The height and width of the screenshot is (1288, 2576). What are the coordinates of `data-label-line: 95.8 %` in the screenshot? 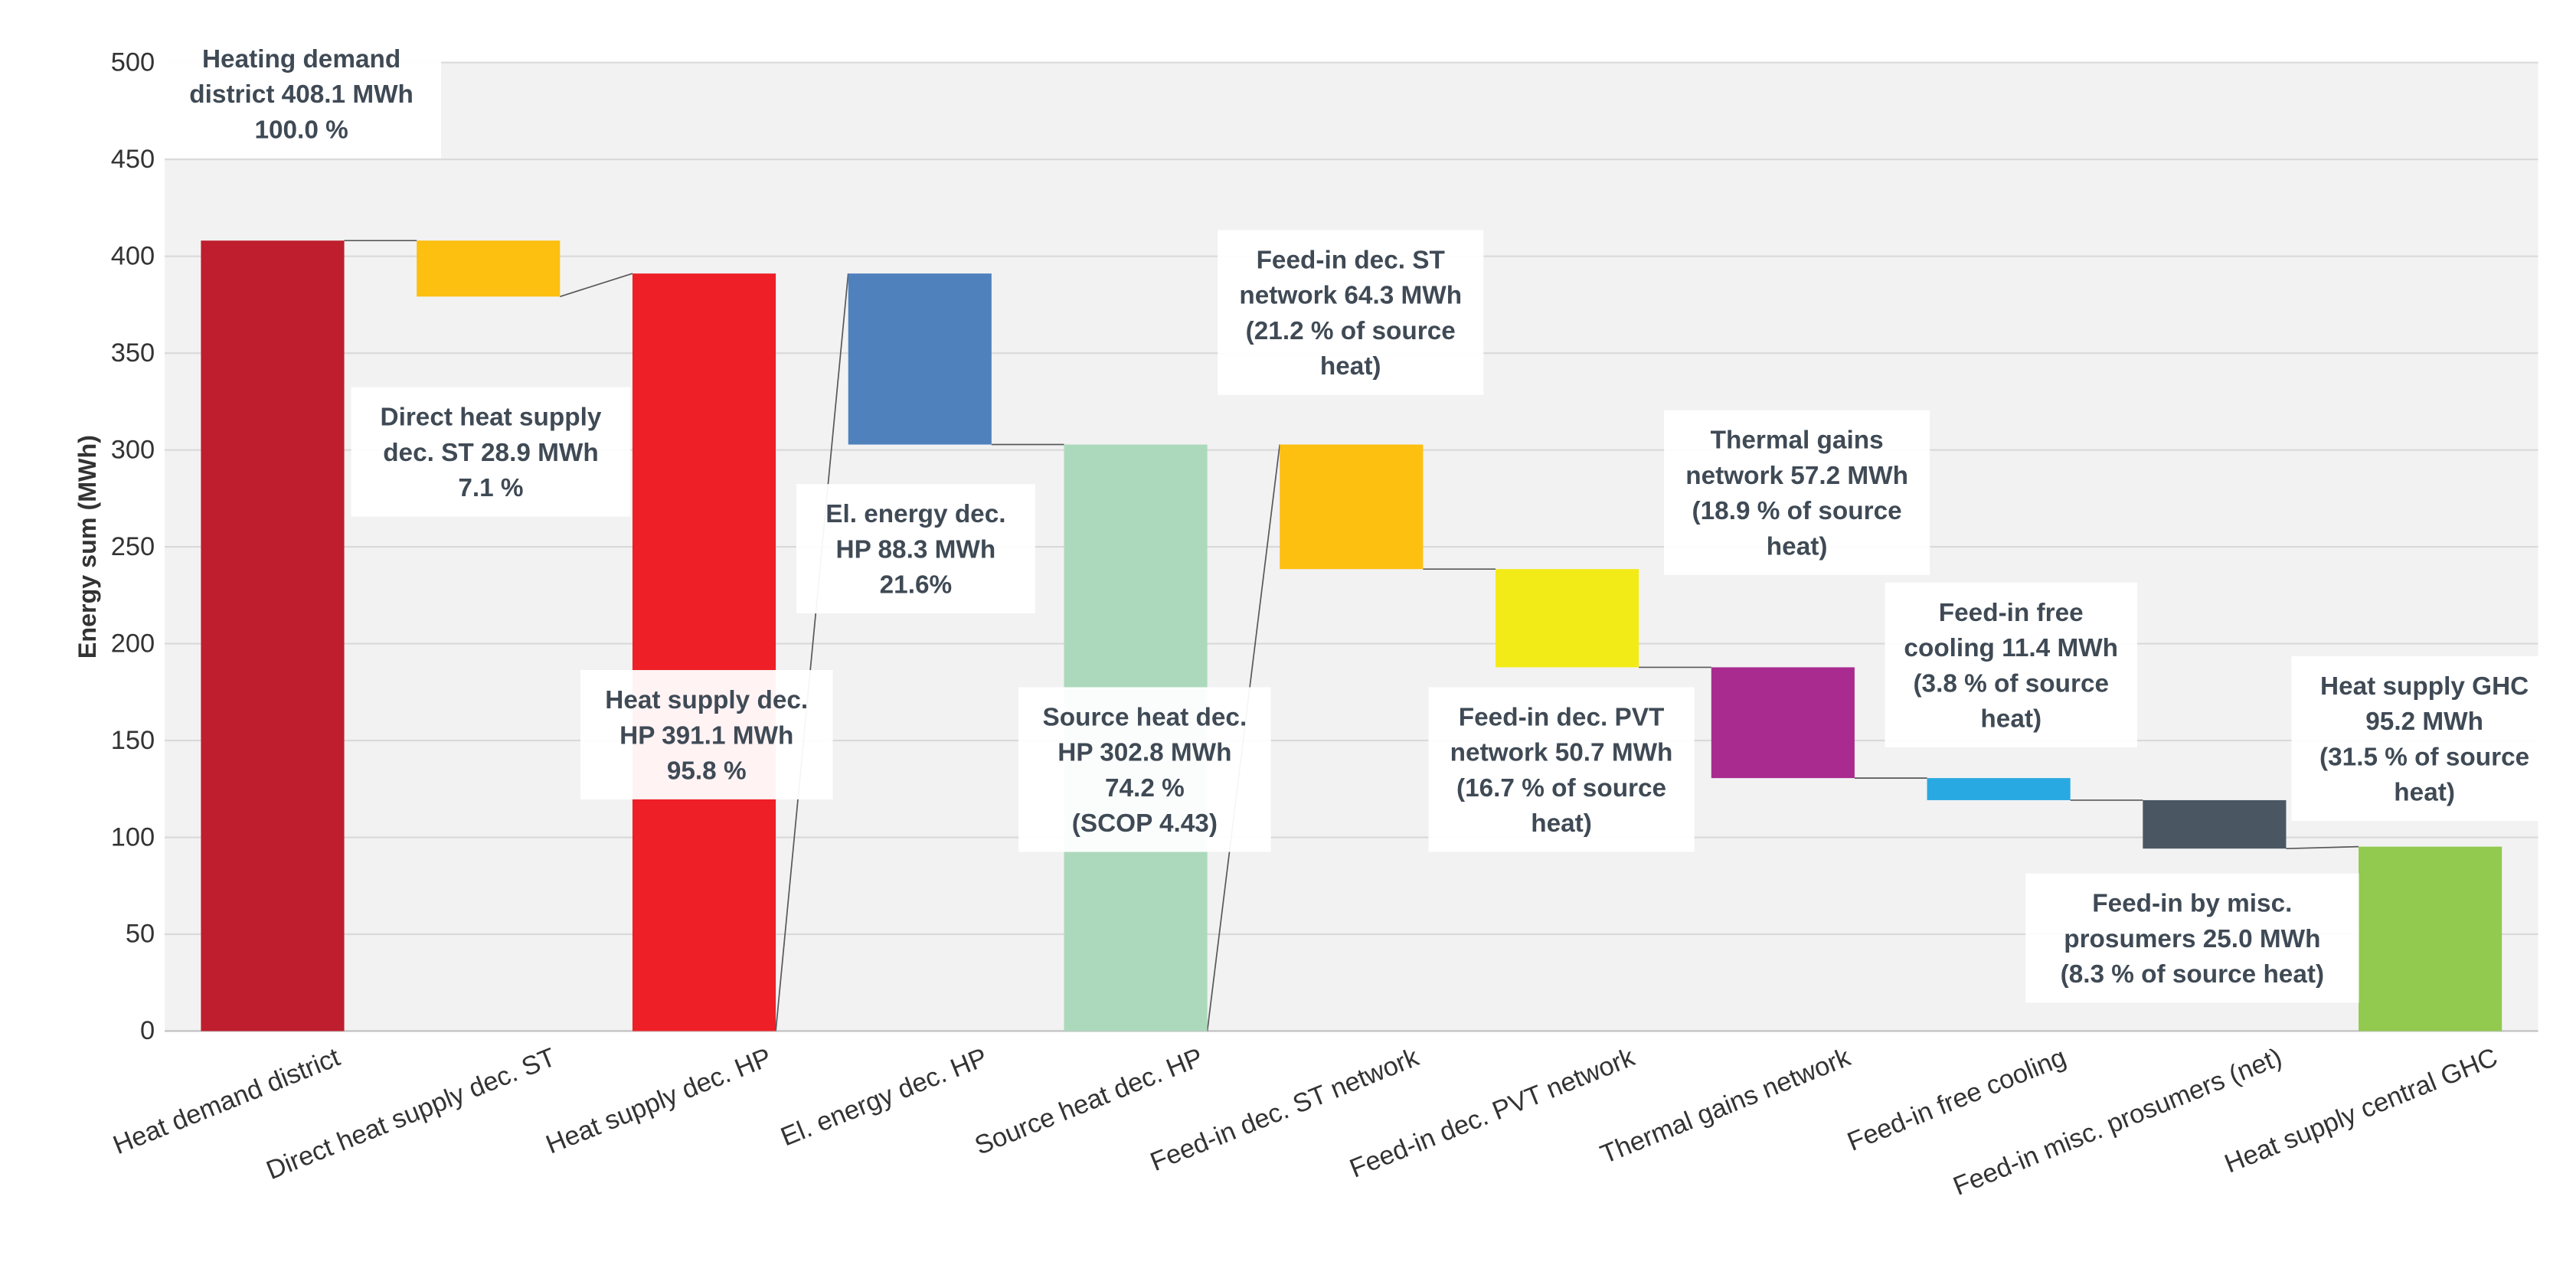 It's located at (707, 771).